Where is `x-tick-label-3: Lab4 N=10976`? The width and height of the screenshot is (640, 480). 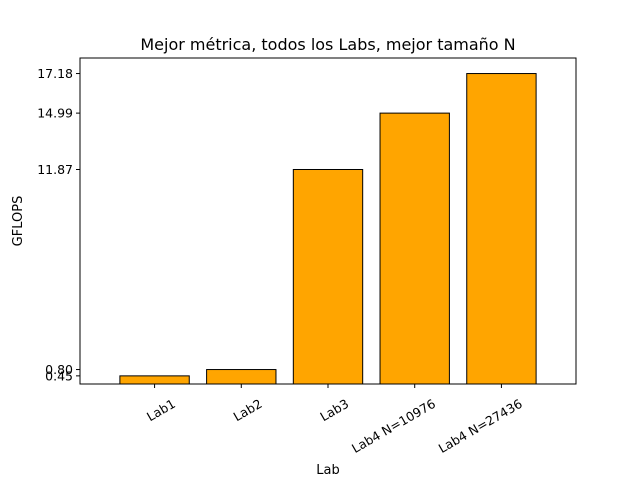 x-tick-label-3: Lab4 N=10976 is located at coordinates (393, 426).